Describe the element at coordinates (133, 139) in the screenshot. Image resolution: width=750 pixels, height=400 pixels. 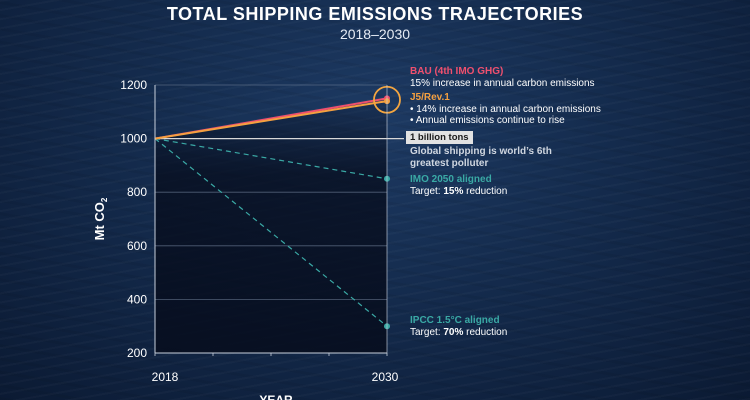
I see `y-tick-label-1000: 1000` at that location.